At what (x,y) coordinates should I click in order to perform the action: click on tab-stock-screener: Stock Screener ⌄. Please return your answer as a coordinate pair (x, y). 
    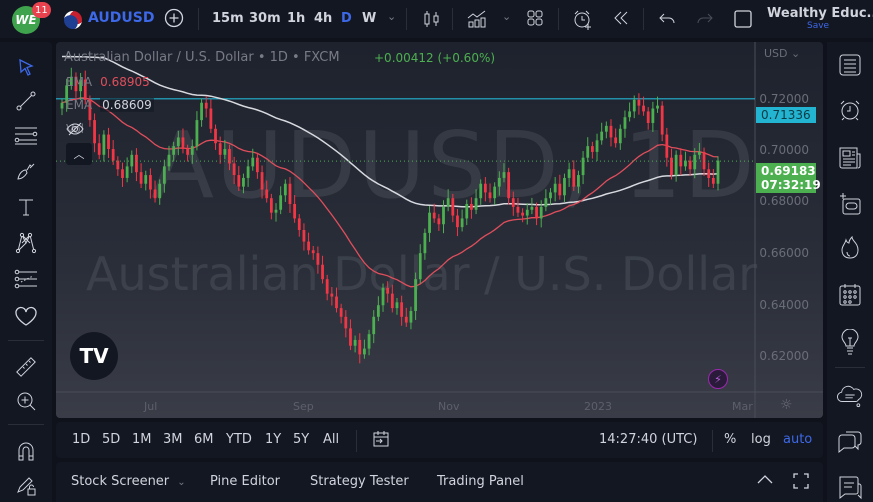
    Looking at the image, I should click on (128, 481).